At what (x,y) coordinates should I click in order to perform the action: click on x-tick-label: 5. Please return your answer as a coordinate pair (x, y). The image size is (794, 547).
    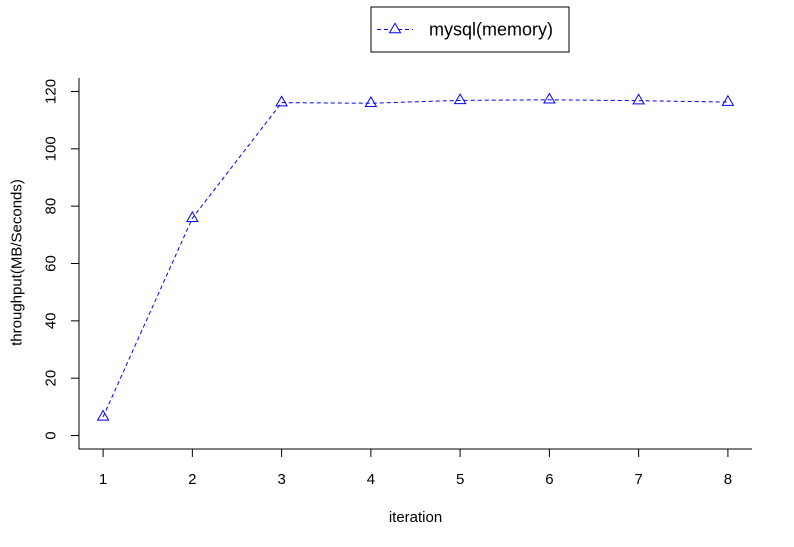
    Looking at the image, I should click on (460, 479).